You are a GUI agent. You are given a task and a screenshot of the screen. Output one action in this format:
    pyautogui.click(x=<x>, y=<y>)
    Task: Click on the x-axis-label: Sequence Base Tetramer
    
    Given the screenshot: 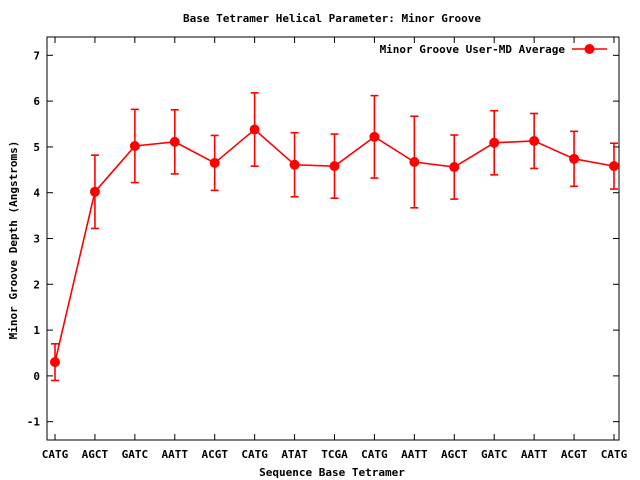 What is the action you would take?
    pyautogui.click(x=332, y=472)
    